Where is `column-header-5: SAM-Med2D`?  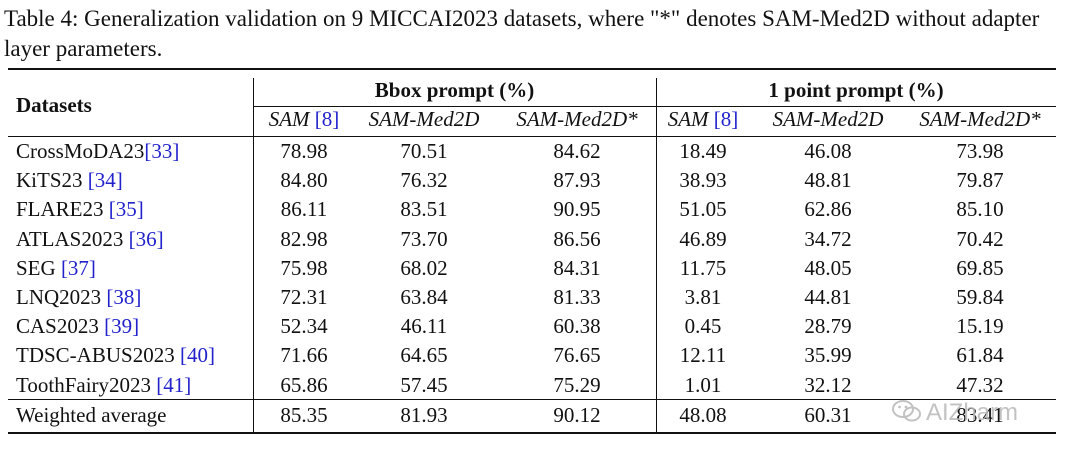
column-header-5: SAM-Med2D is located at coordinates (828, 119).